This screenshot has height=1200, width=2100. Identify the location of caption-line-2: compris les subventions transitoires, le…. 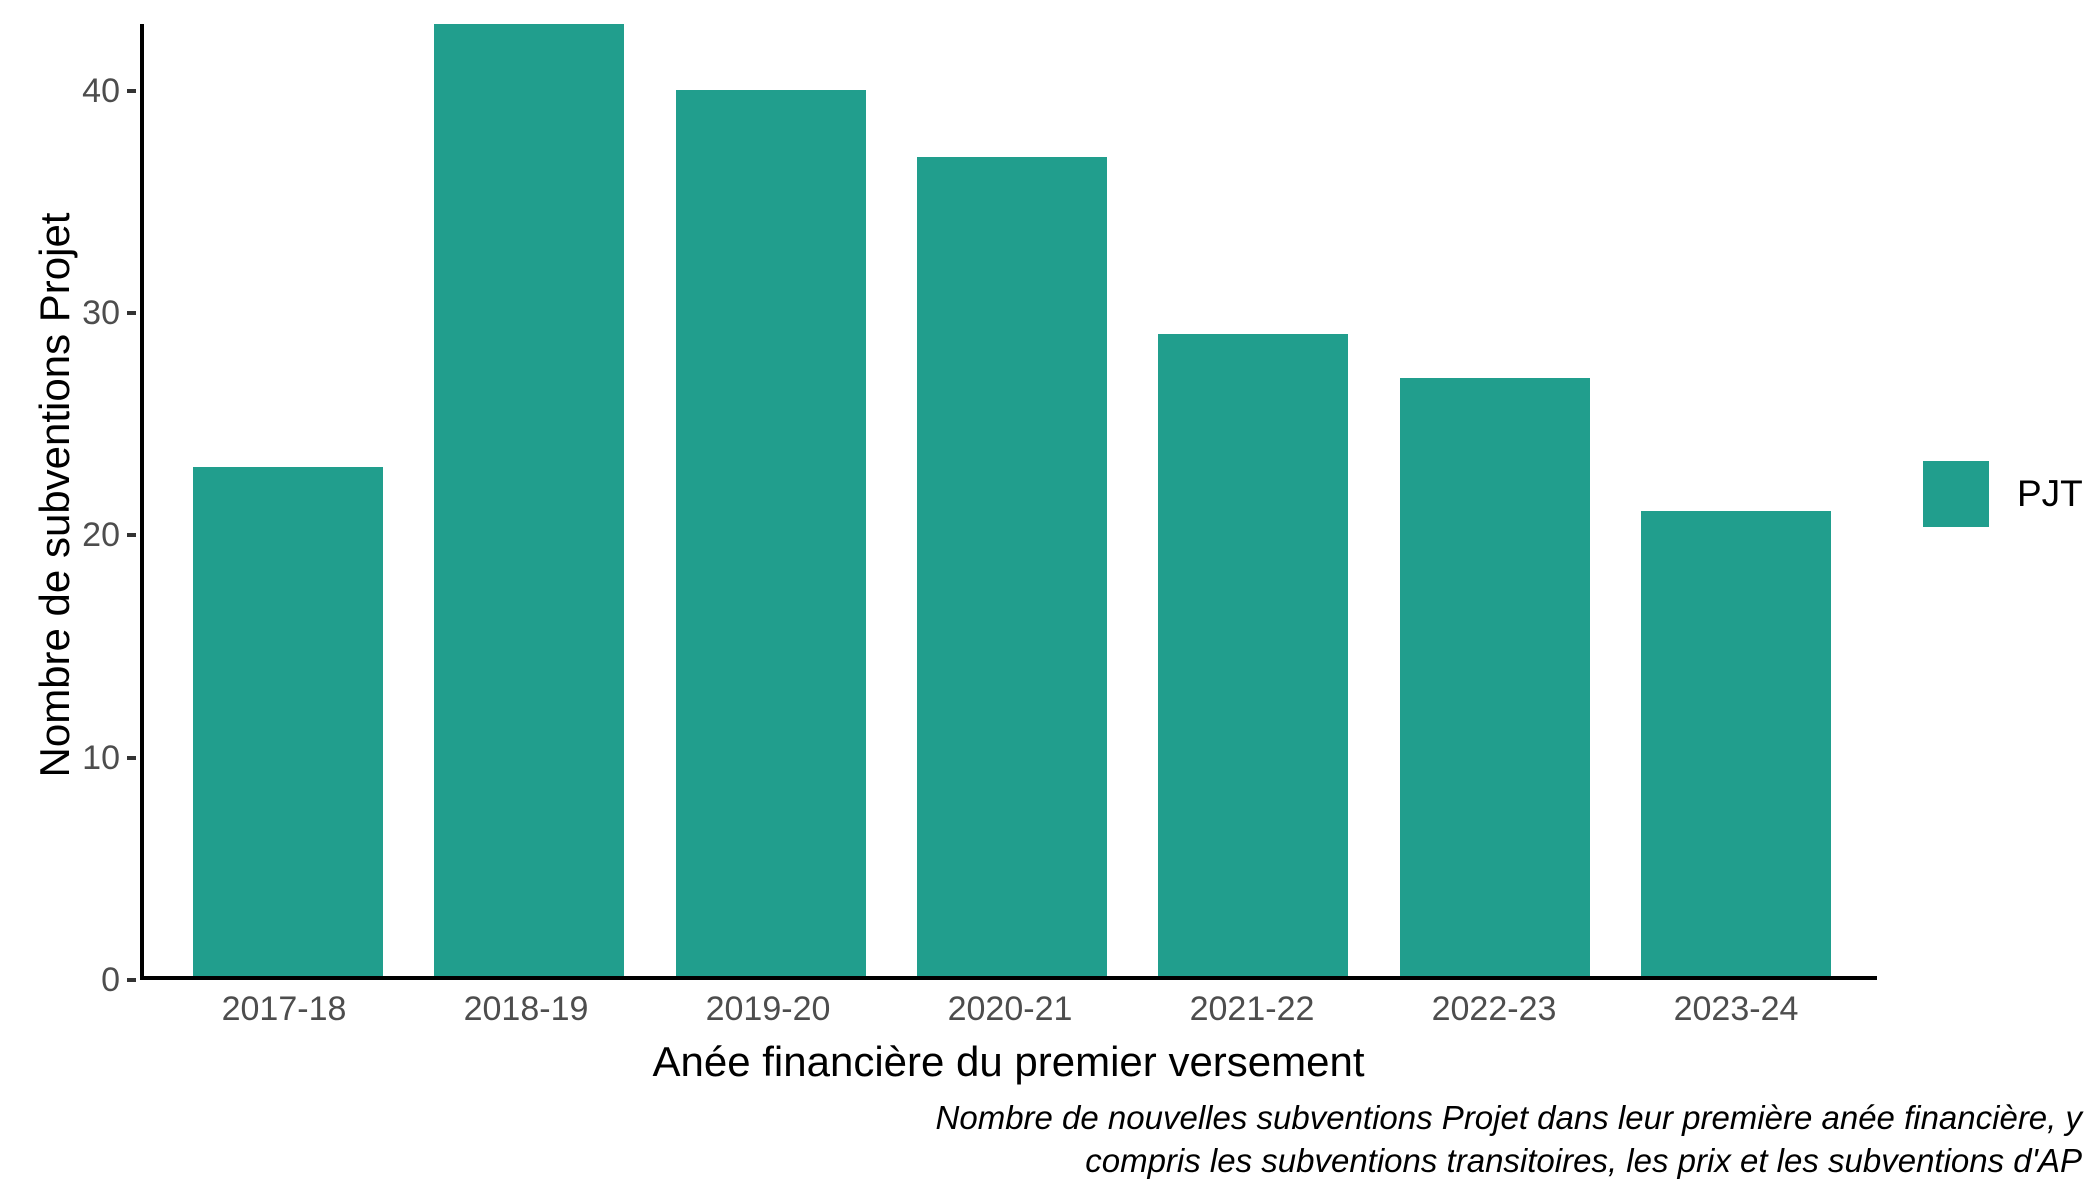
(1583, 1160).